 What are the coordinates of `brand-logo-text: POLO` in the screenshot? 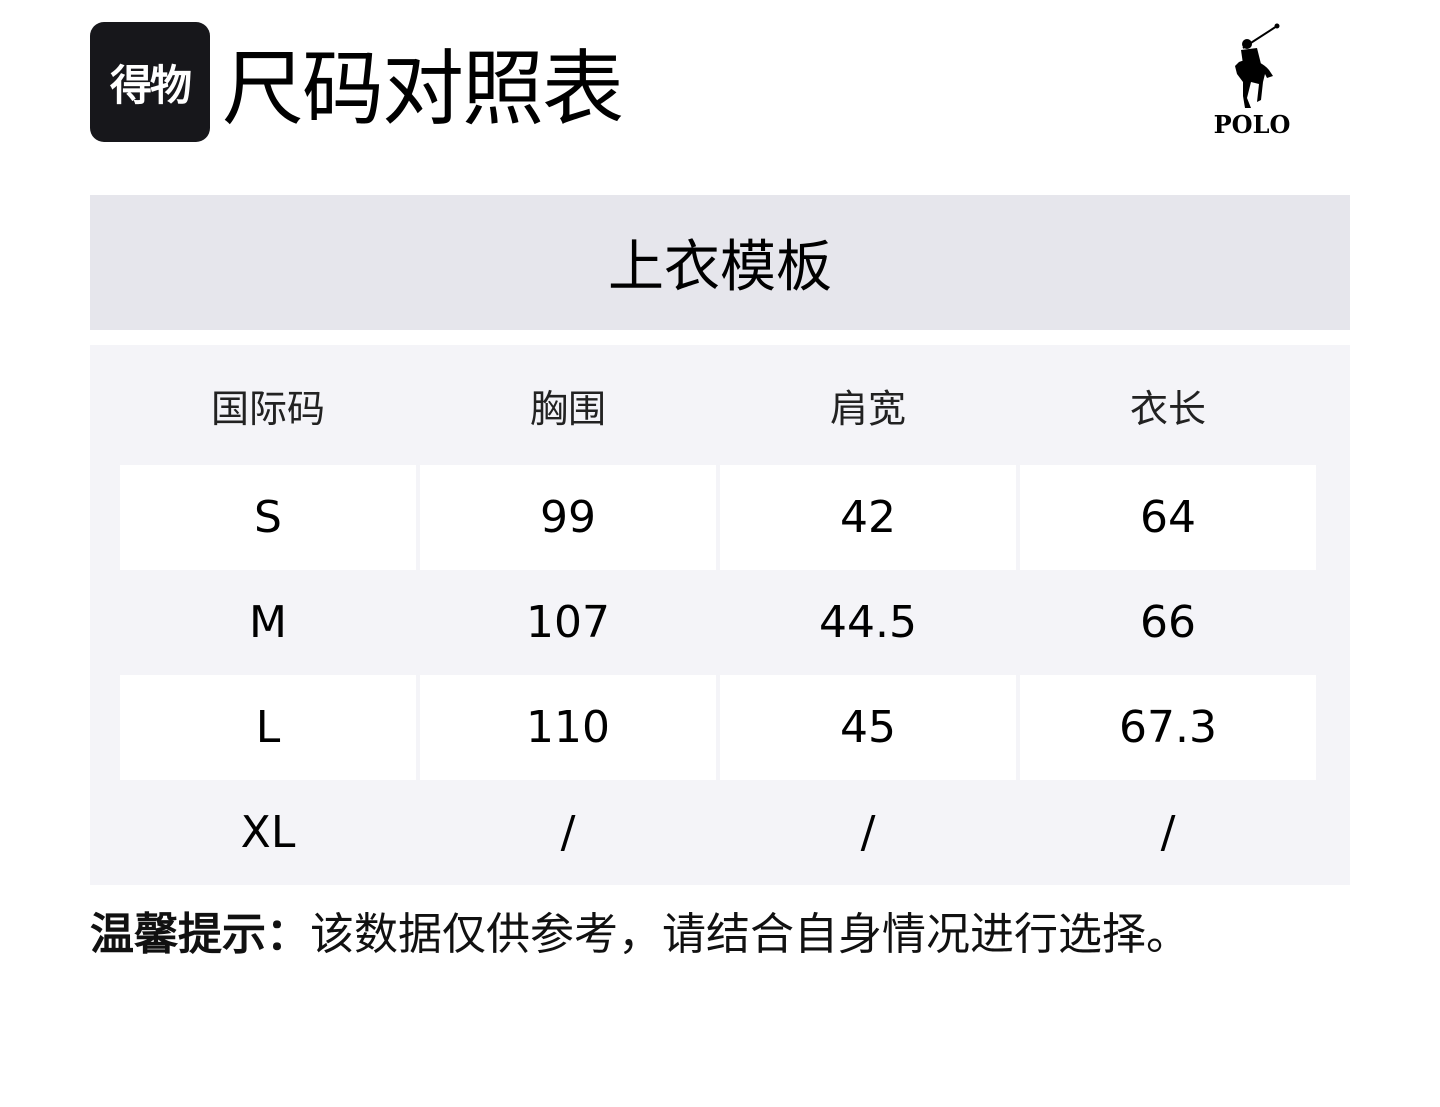 It's located at (1252, 124).